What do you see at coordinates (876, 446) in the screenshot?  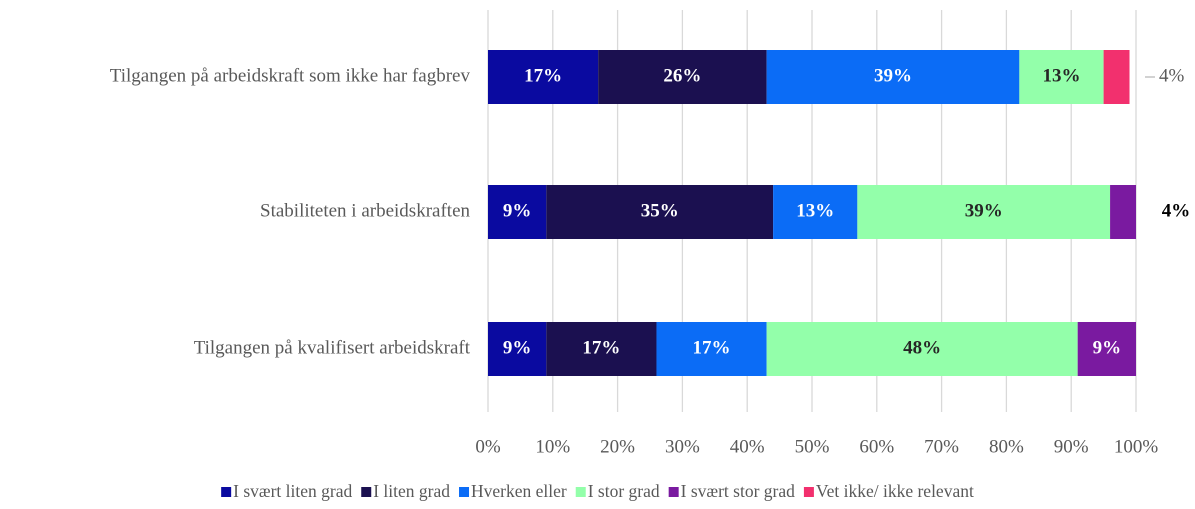 I see `x-tick-label: 60%` at bounding box center [876, 446].